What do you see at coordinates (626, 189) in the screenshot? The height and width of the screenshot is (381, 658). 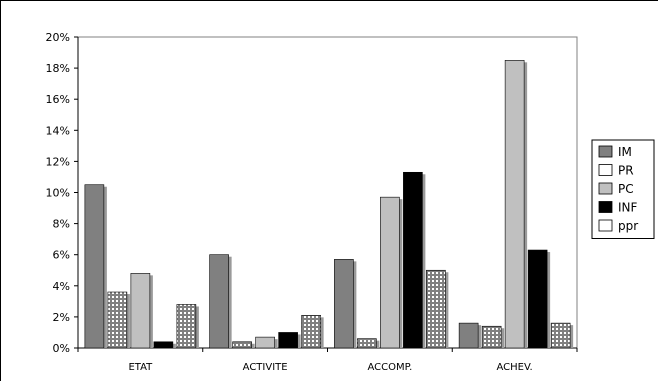 I see `legend-label: PC` at bounding box center [626, 189].